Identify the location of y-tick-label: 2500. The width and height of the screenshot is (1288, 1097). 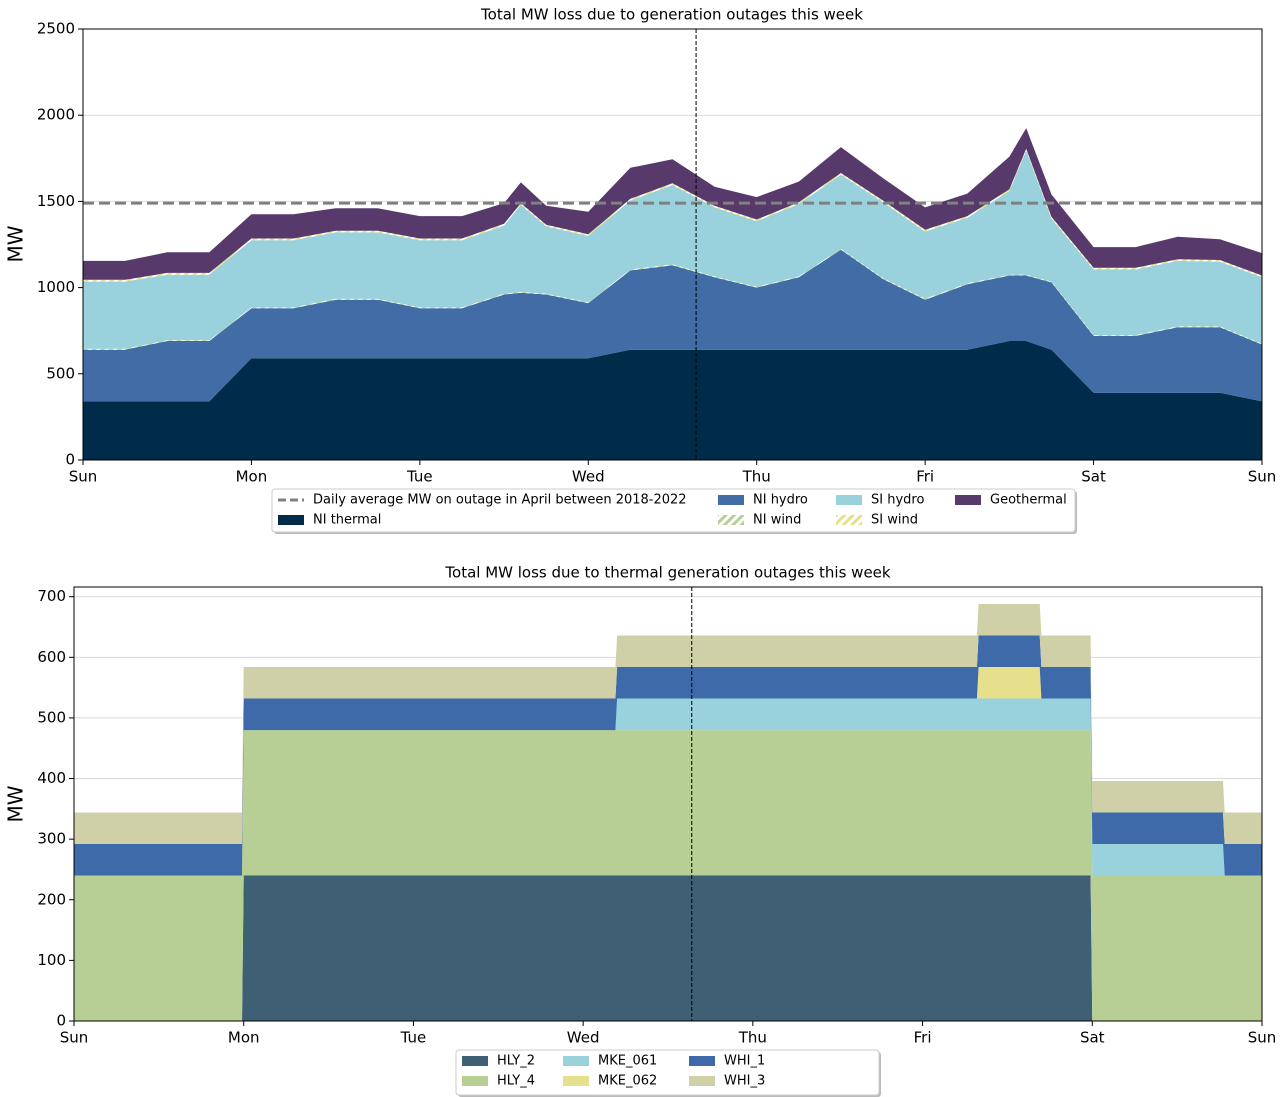
(56, 29).